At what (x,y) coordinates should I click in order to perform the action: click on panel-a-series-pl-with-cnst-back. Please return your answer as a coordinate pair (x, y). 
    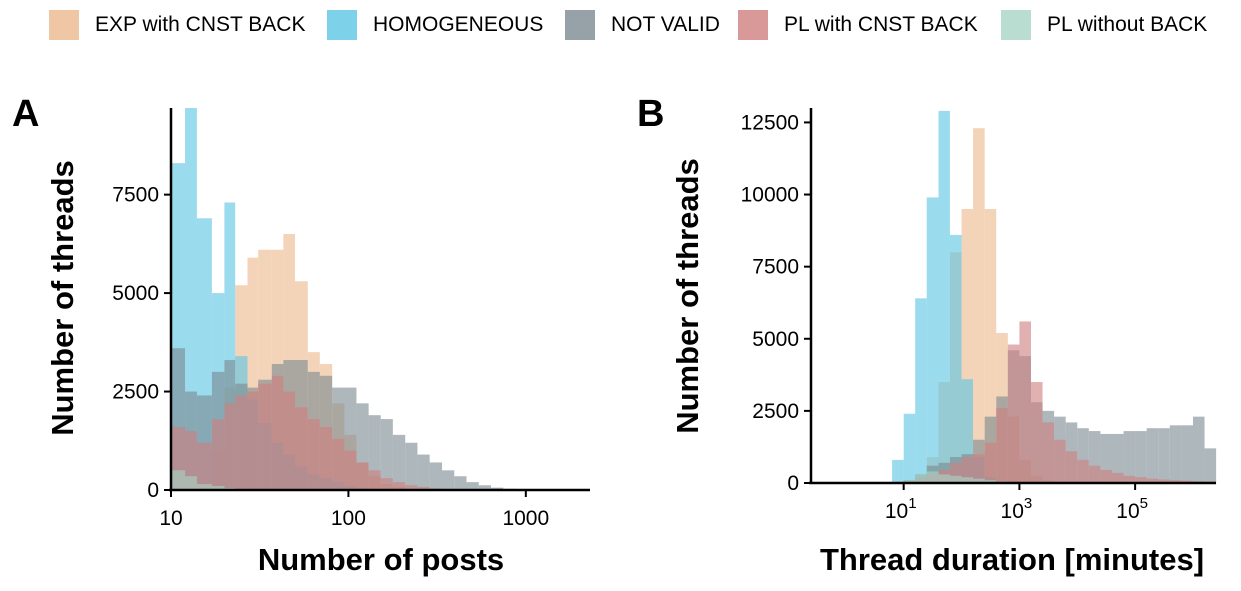
    Looking at the image, I should click on (319, 432).